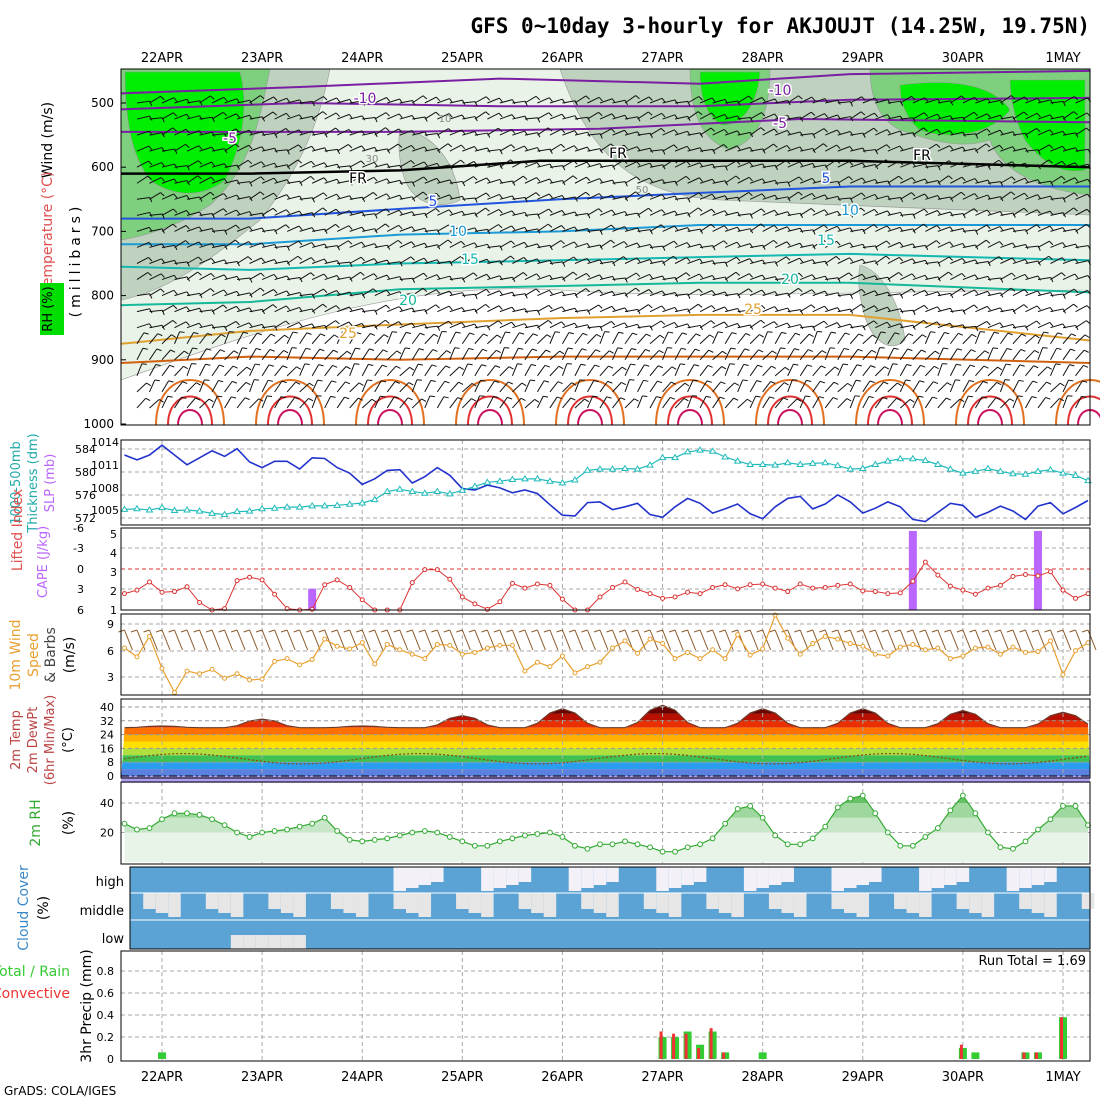 This screenshot has width=1100, height=1100. I want to click on temp-tick-label: 0, so click(110, 776).